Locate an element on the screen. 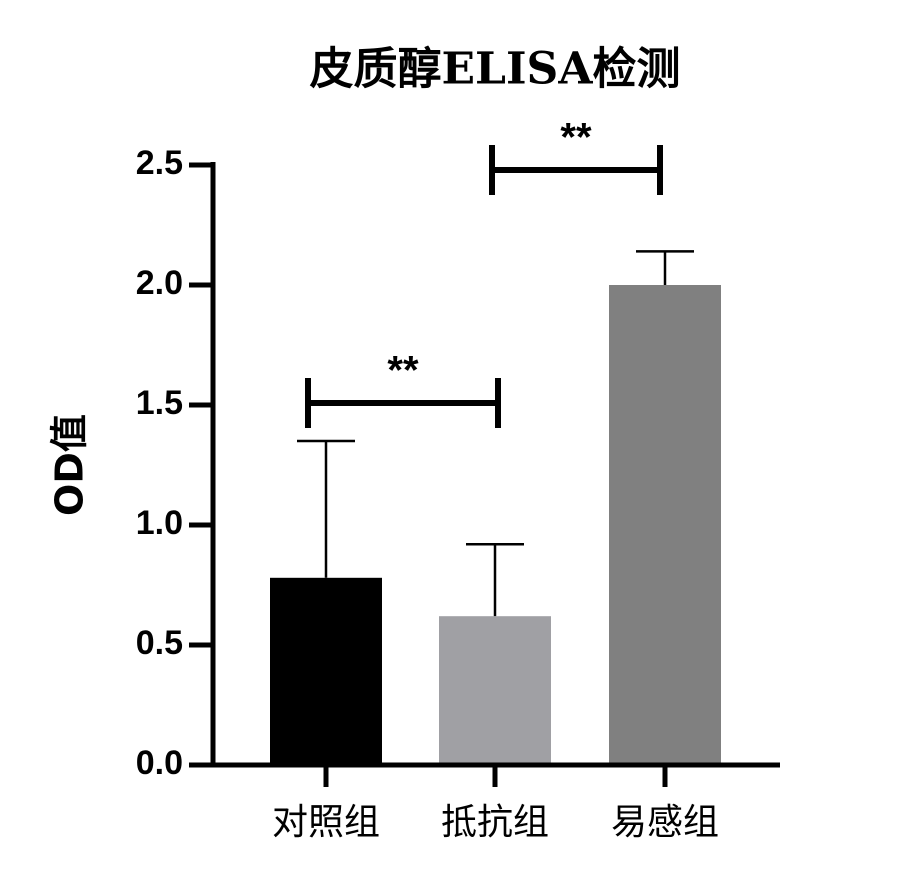 The height and width of the screenshot is (884, 915). x-tick-label: 抵抗组 is located at coordinates (495, 822).